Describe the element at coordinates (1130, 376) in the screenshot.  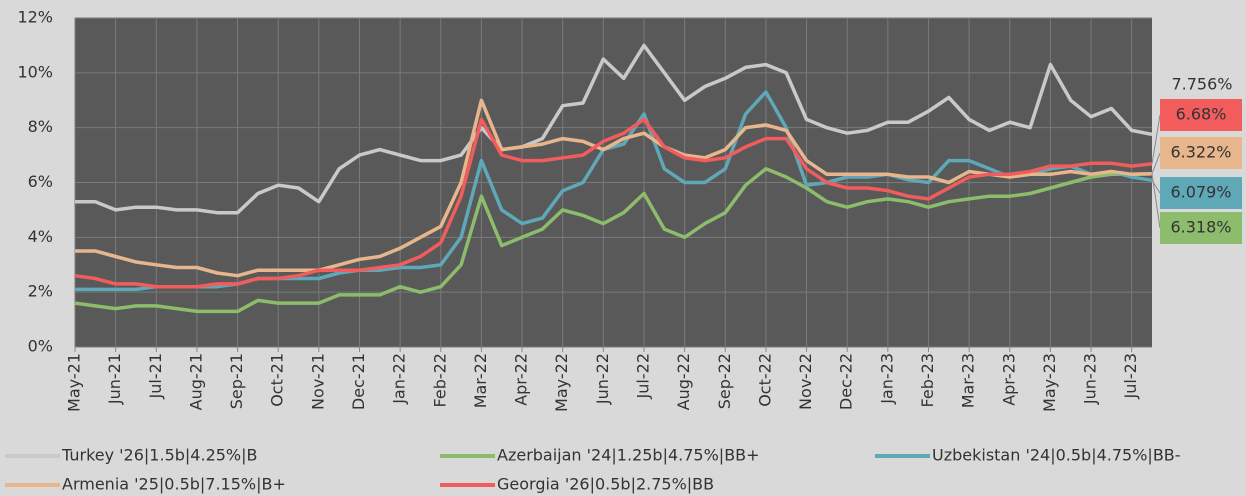
I see `x-tick-label: Jul-23` at that location.